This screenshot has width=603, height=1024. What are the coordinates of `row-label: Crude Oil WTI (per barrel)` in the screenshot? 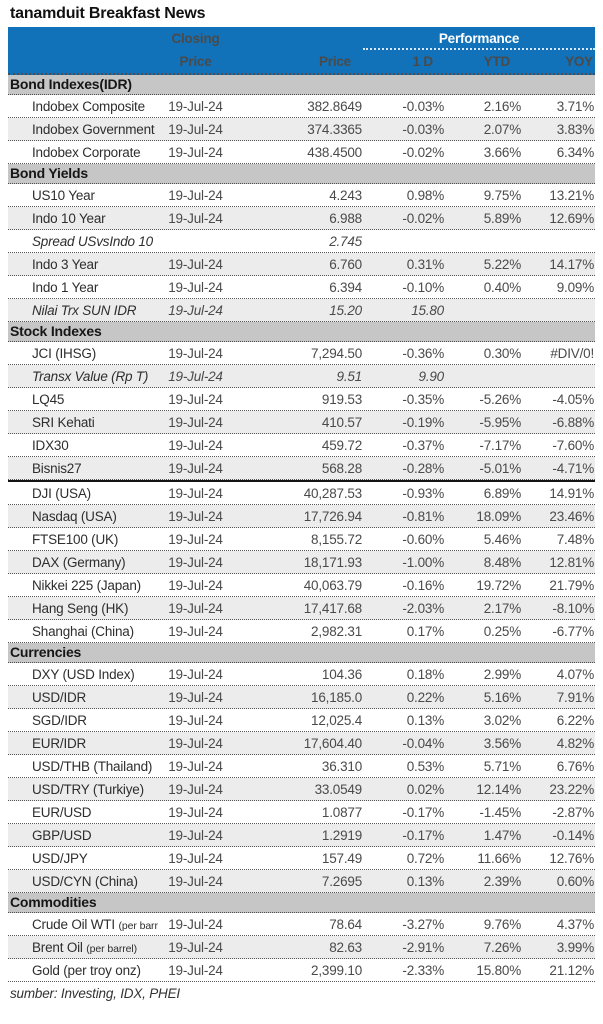 It's located at (83, 924).